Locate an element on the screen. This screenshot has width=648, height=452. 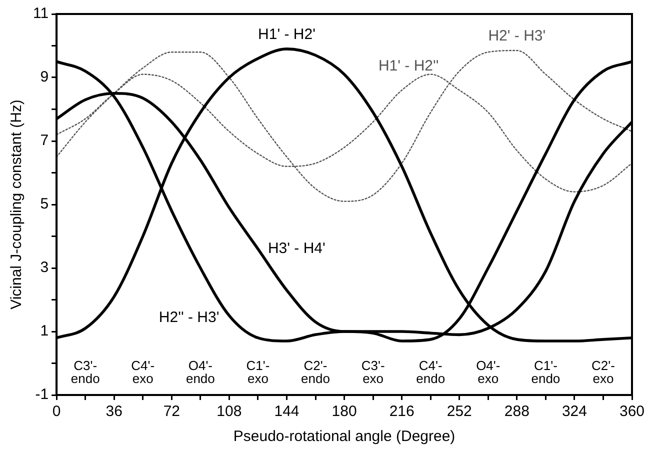
y-tick-label: 11 is located at coordinates (40, 13).